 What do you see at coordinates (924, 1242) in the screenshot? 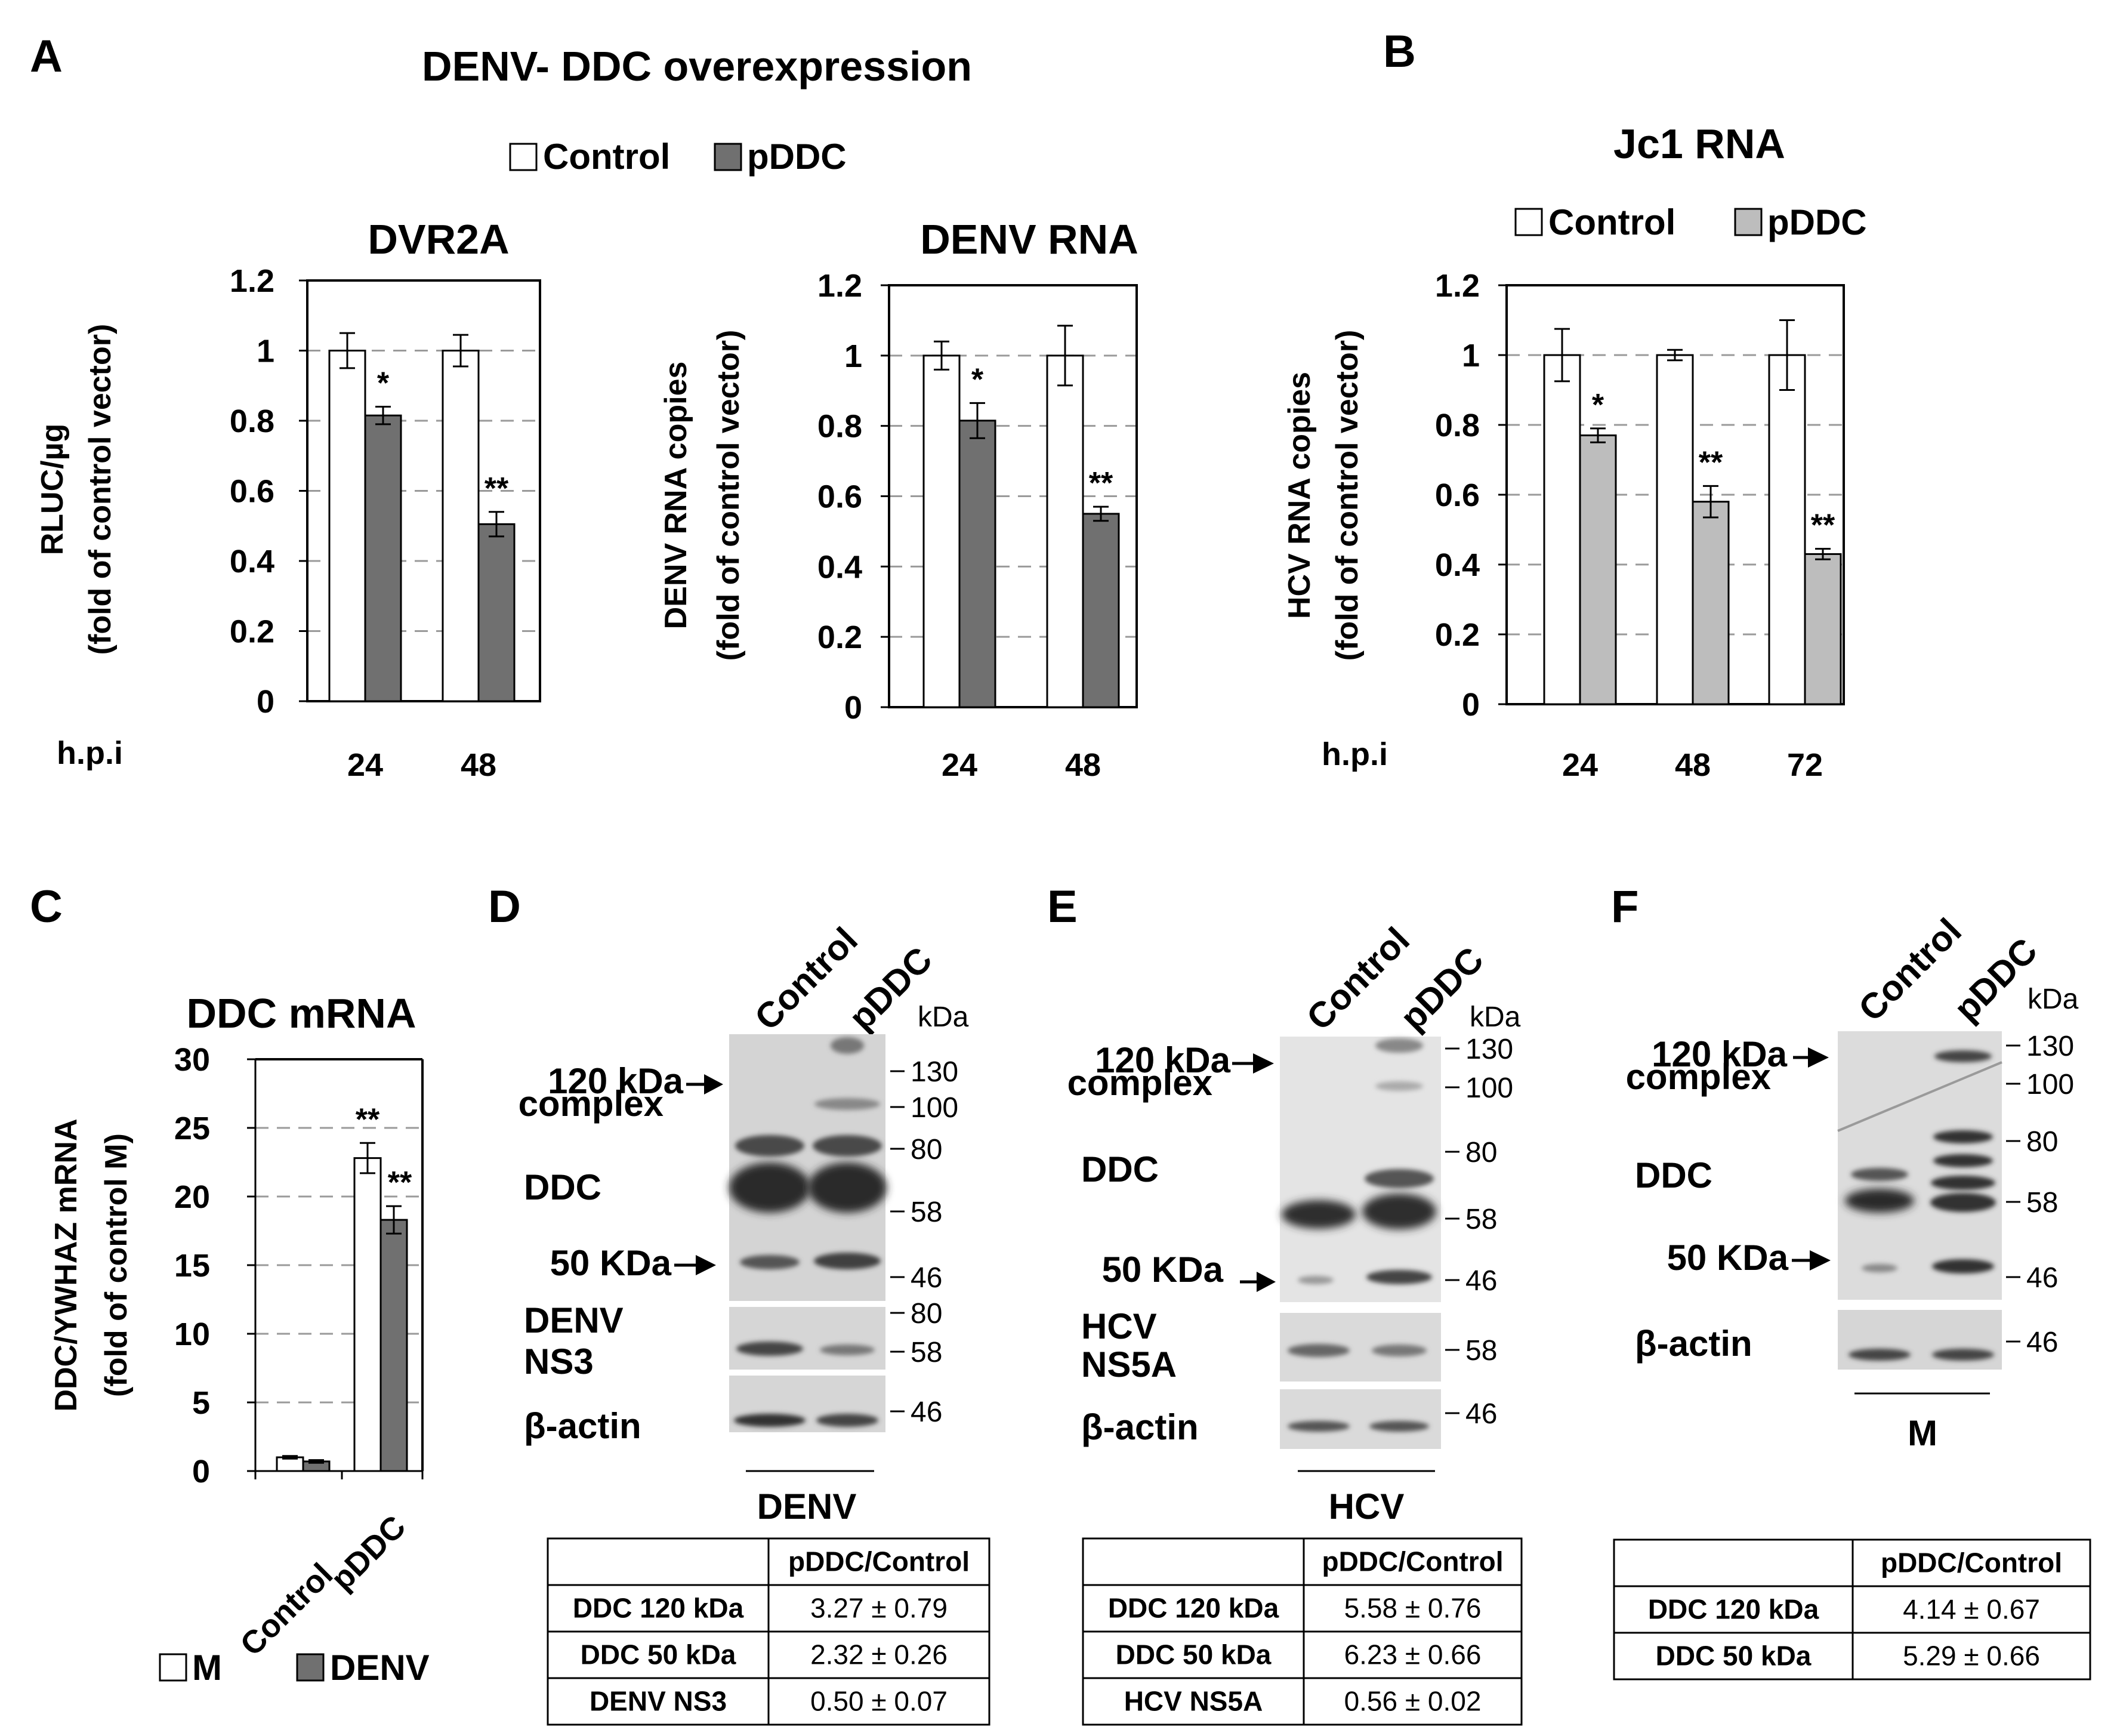
I see `blot-d-markers: 130 100 80 58 46 80 58 46` at bounding box center [924, 1242].